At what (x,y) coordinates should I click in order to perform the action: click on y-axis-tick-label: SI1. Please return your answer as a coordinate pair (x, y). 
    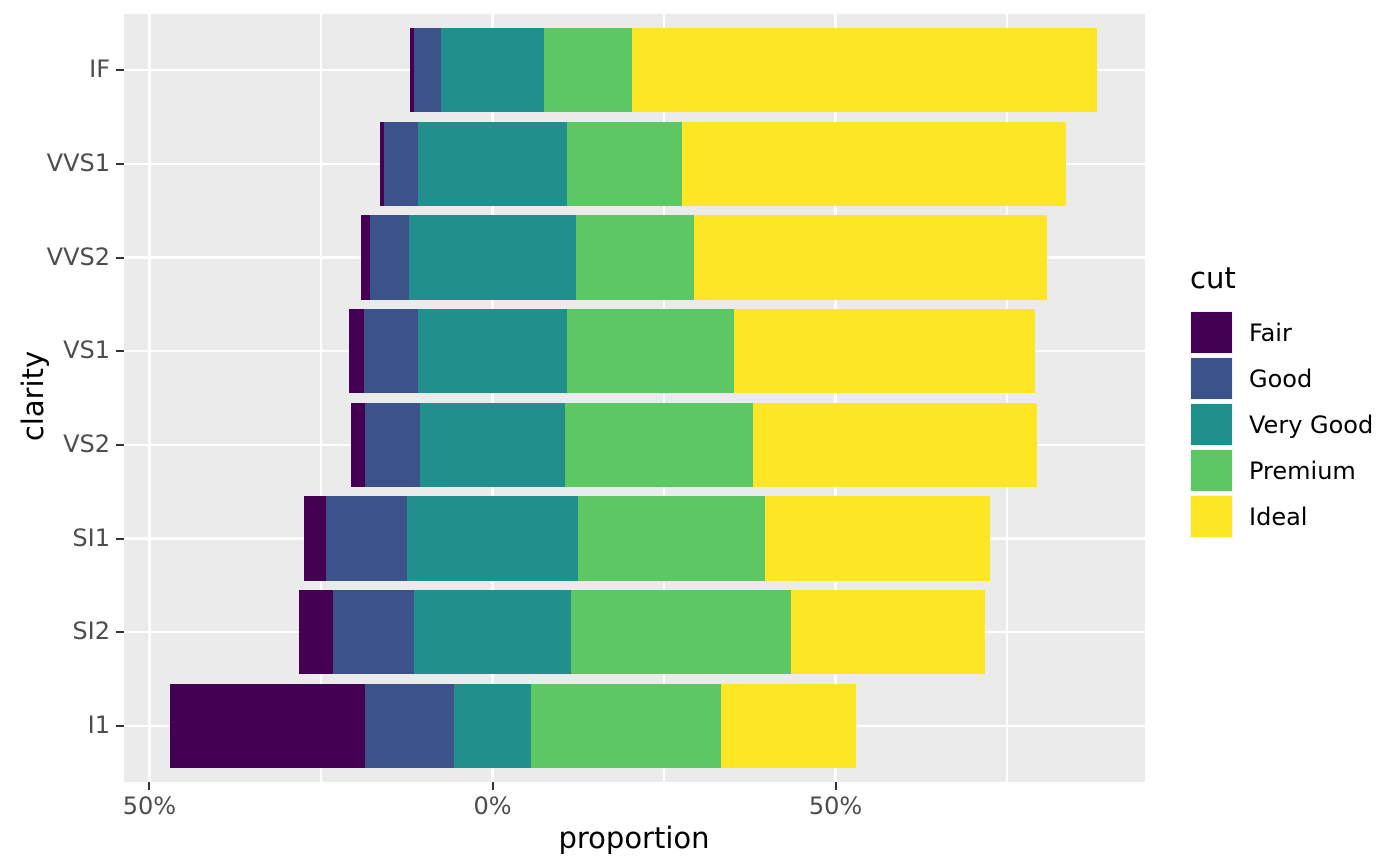
    Looking at the image, I should click on (91, 537).